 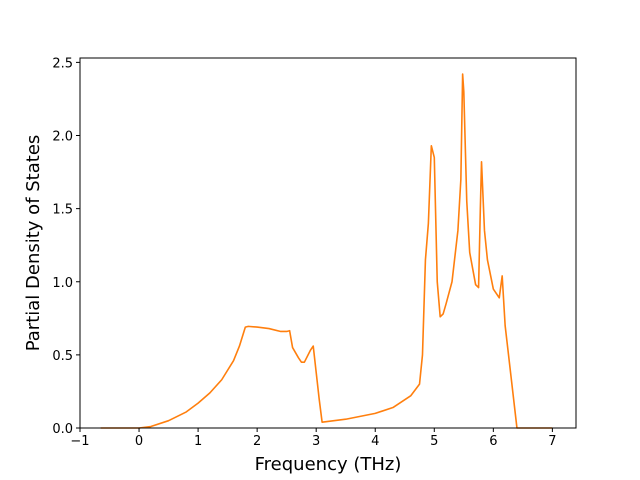 I want to click on x-tick-label: 0, so click(x=139, y=441).